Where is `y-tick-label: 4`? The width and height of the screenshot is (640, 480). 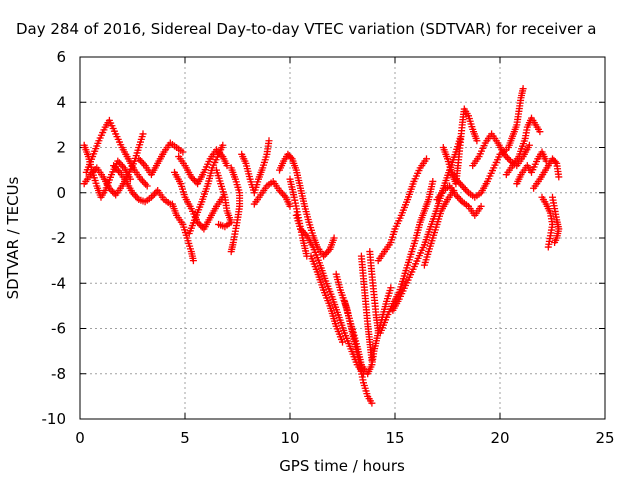
y-tick-label: 4 is located at coordinates (61, 102).